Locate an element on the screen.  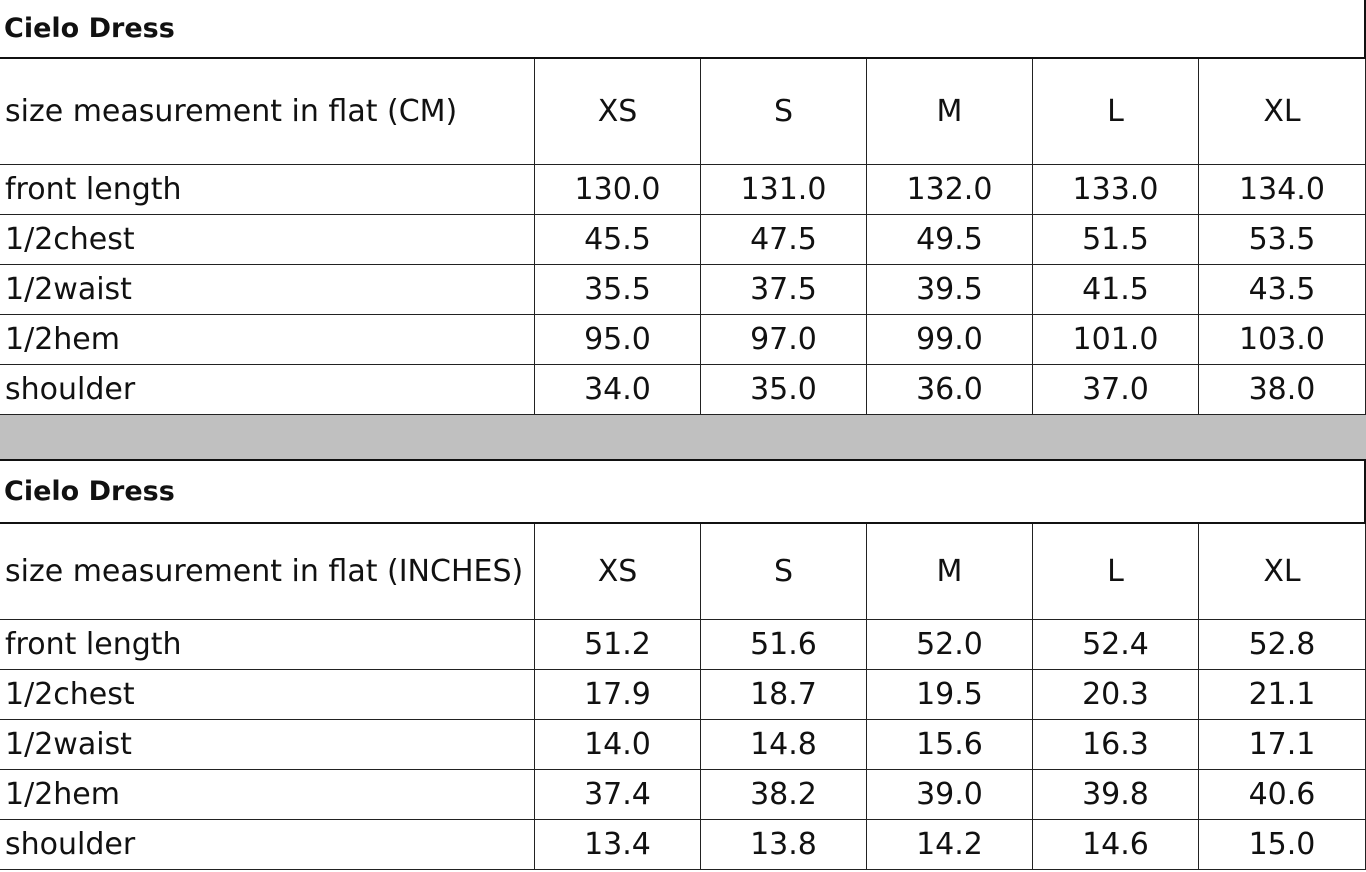
measurement: 101.0 is located at coordinates (1116, 340).